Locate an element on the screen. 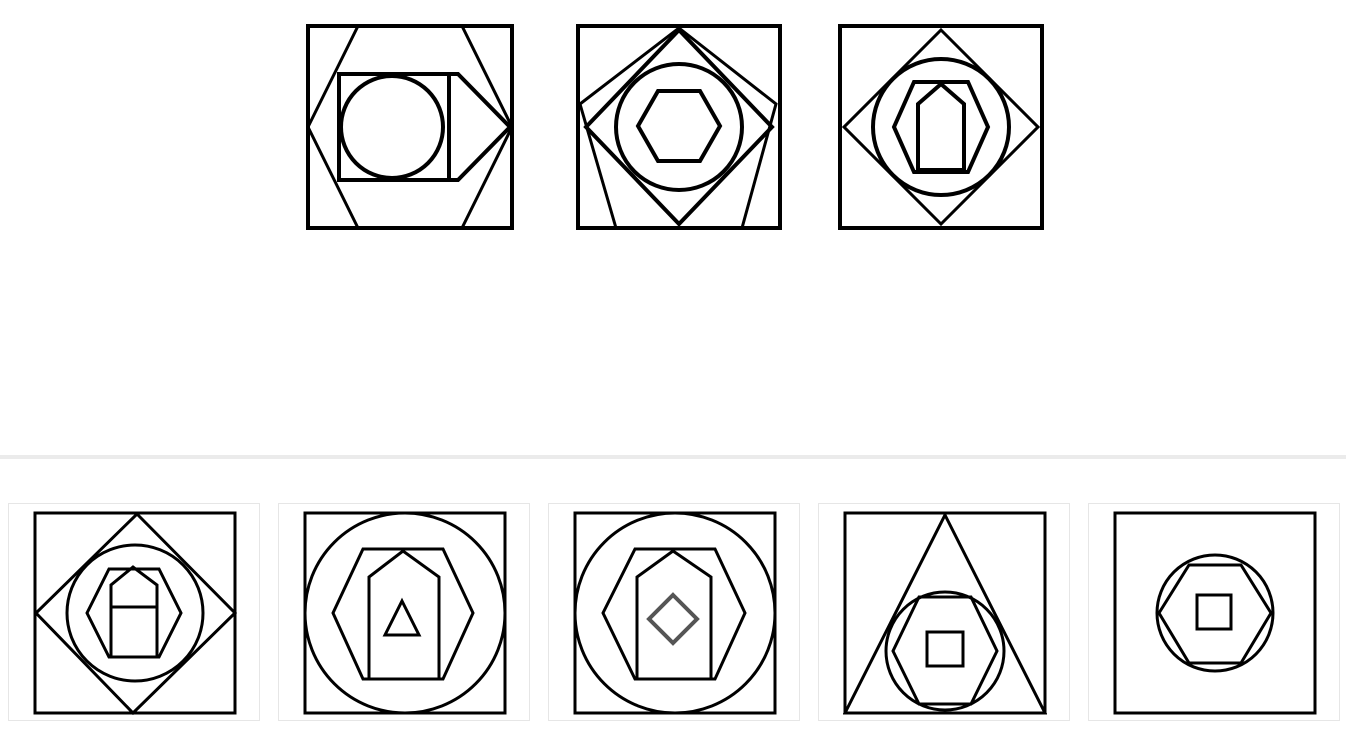 This screenshot has width=1346, height=730. arrow-pentagon is located at coordinates (481, 127).